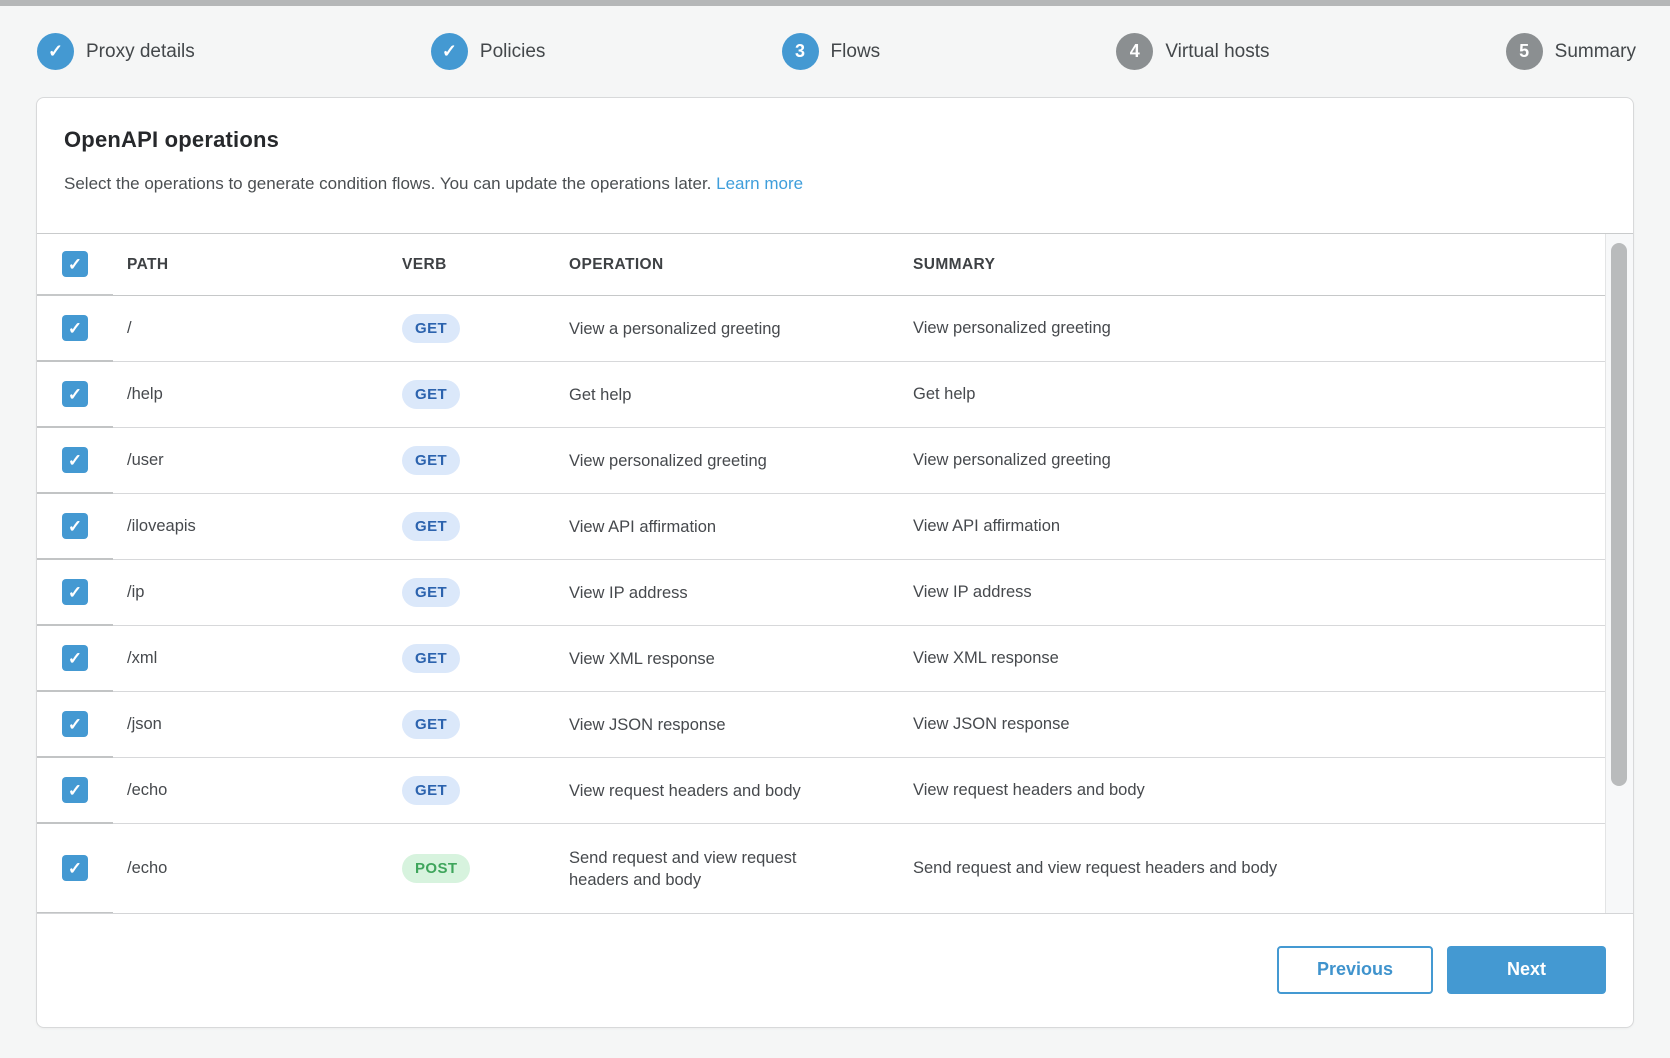 The height and width of the screenshot is (1058, 1670). What do you see at coordinates (1217, 51) in the screenshot?
I see `step-label: Virtual hosts` at bounding box center [1217, 51].